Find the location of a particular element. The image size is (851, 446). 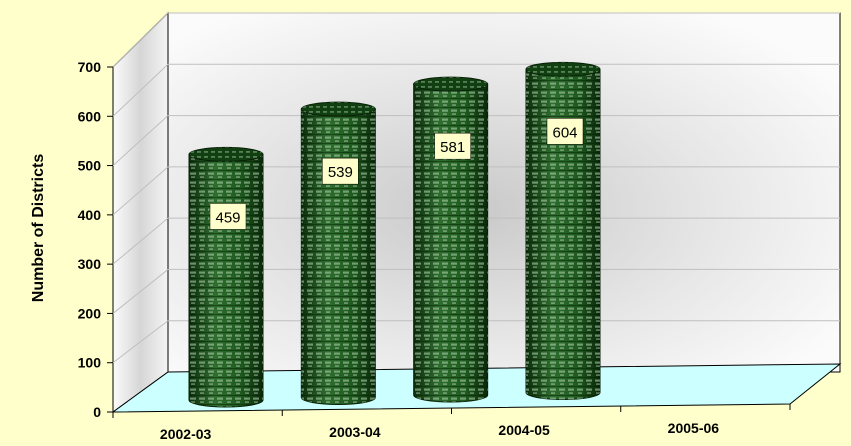

data-label-3: 604 is located at coordinates (565, 131).